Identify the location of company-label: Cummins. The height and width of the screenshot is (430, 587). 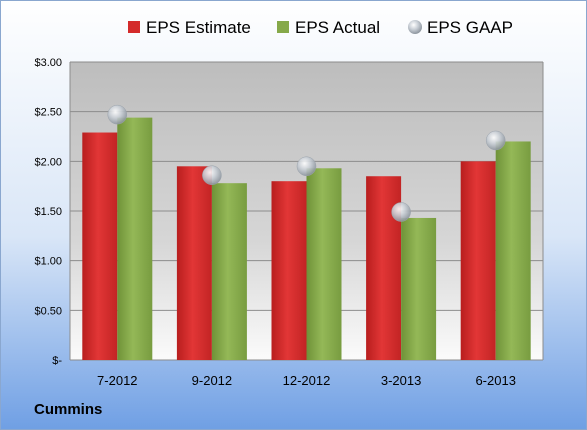
(68, 409).